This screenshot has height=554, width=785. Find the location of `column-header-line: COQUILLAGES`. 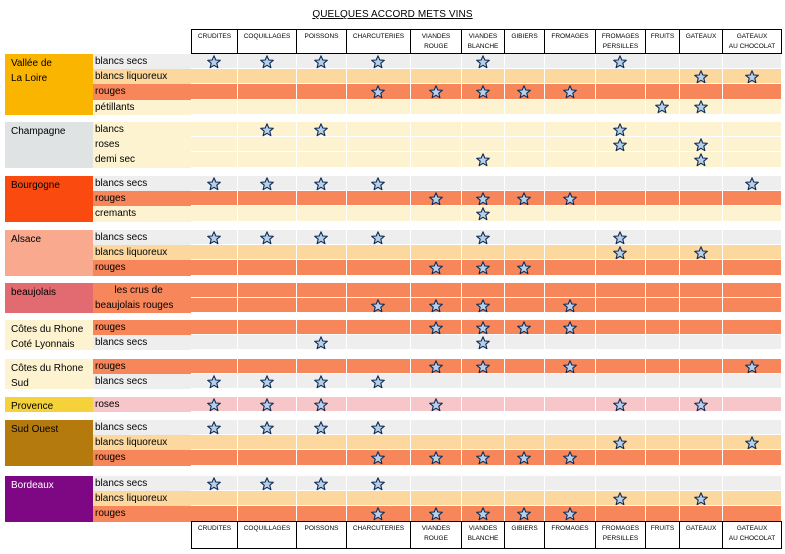

column-header-line: COQUILLAGES is located at coordinates (267, 528).